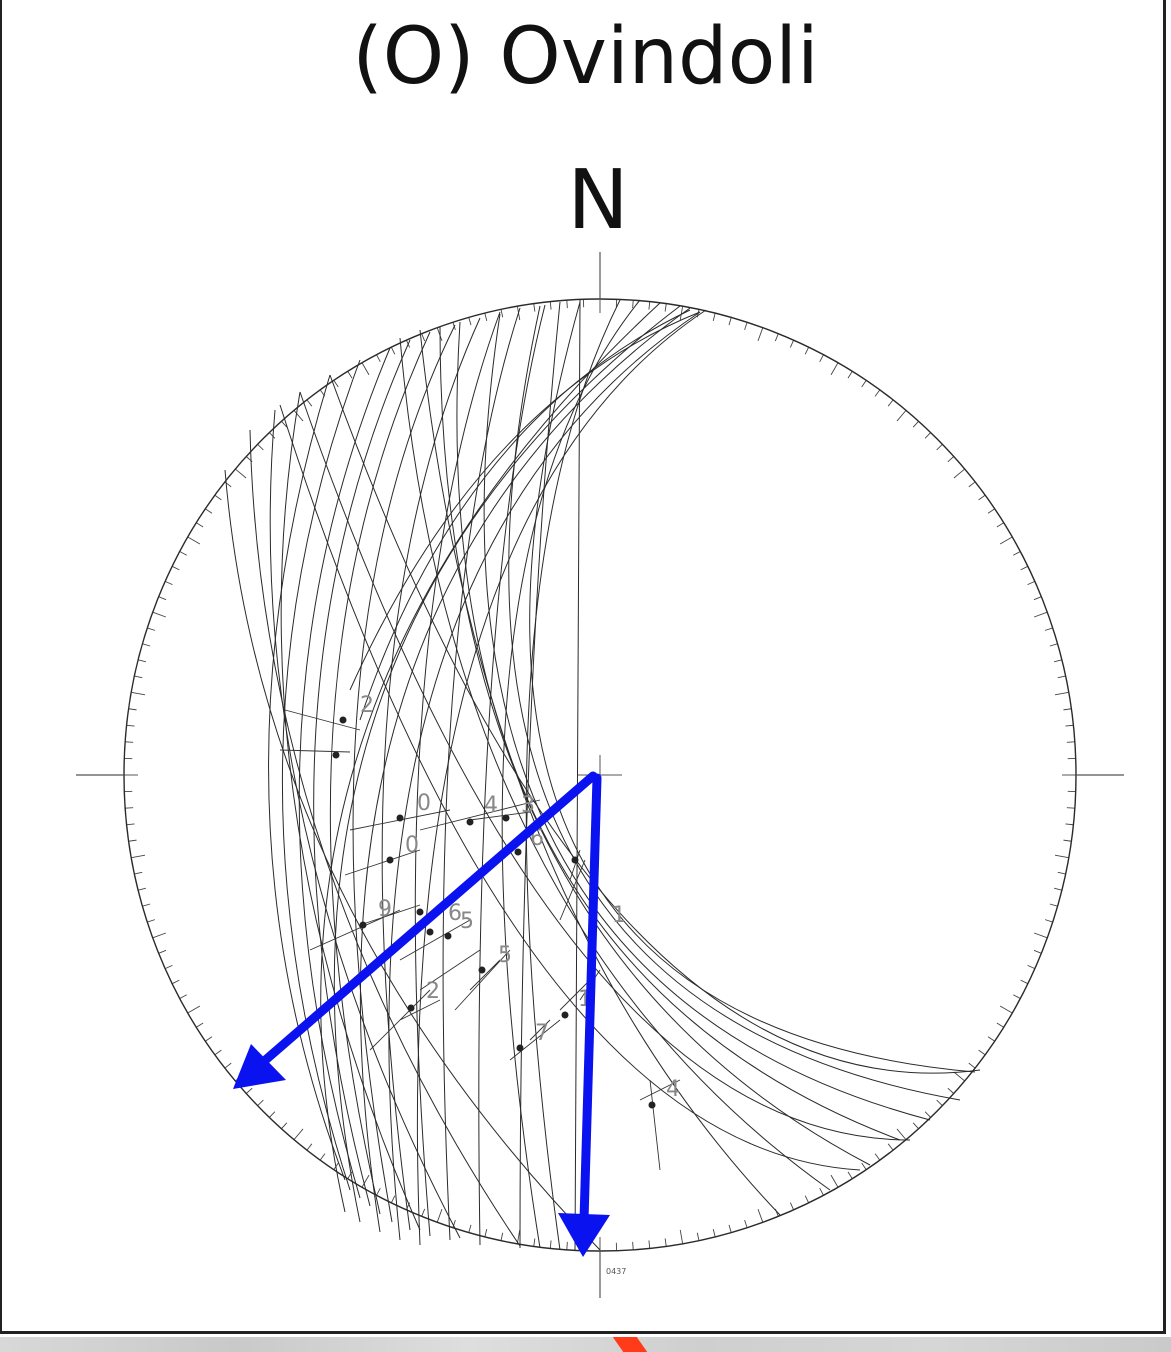 The height and width of the screenshot is (1352, 1171). I want to click on pole-label: 7, so click(542, 1033).